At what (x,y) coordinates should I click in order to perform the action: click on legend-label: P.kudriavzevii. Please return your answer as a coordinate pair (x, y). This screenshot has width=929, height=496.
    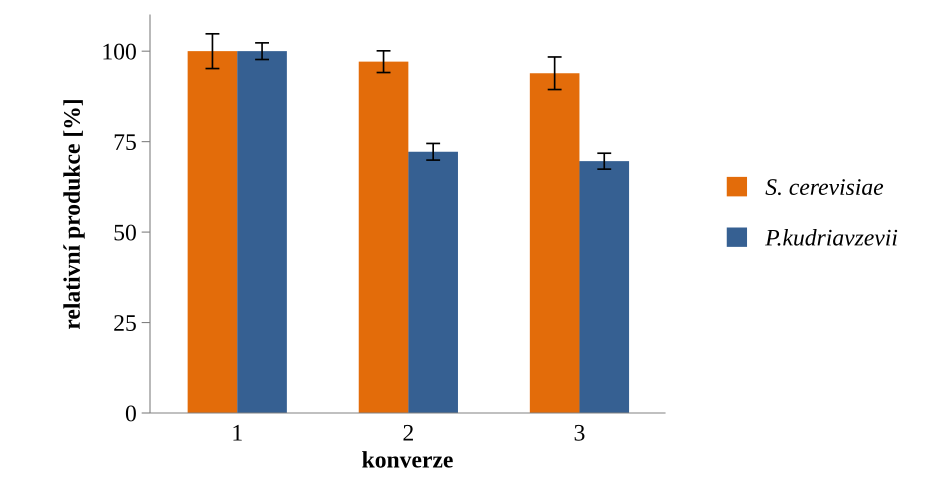
    Looking at the image, I should click on (831, 237).